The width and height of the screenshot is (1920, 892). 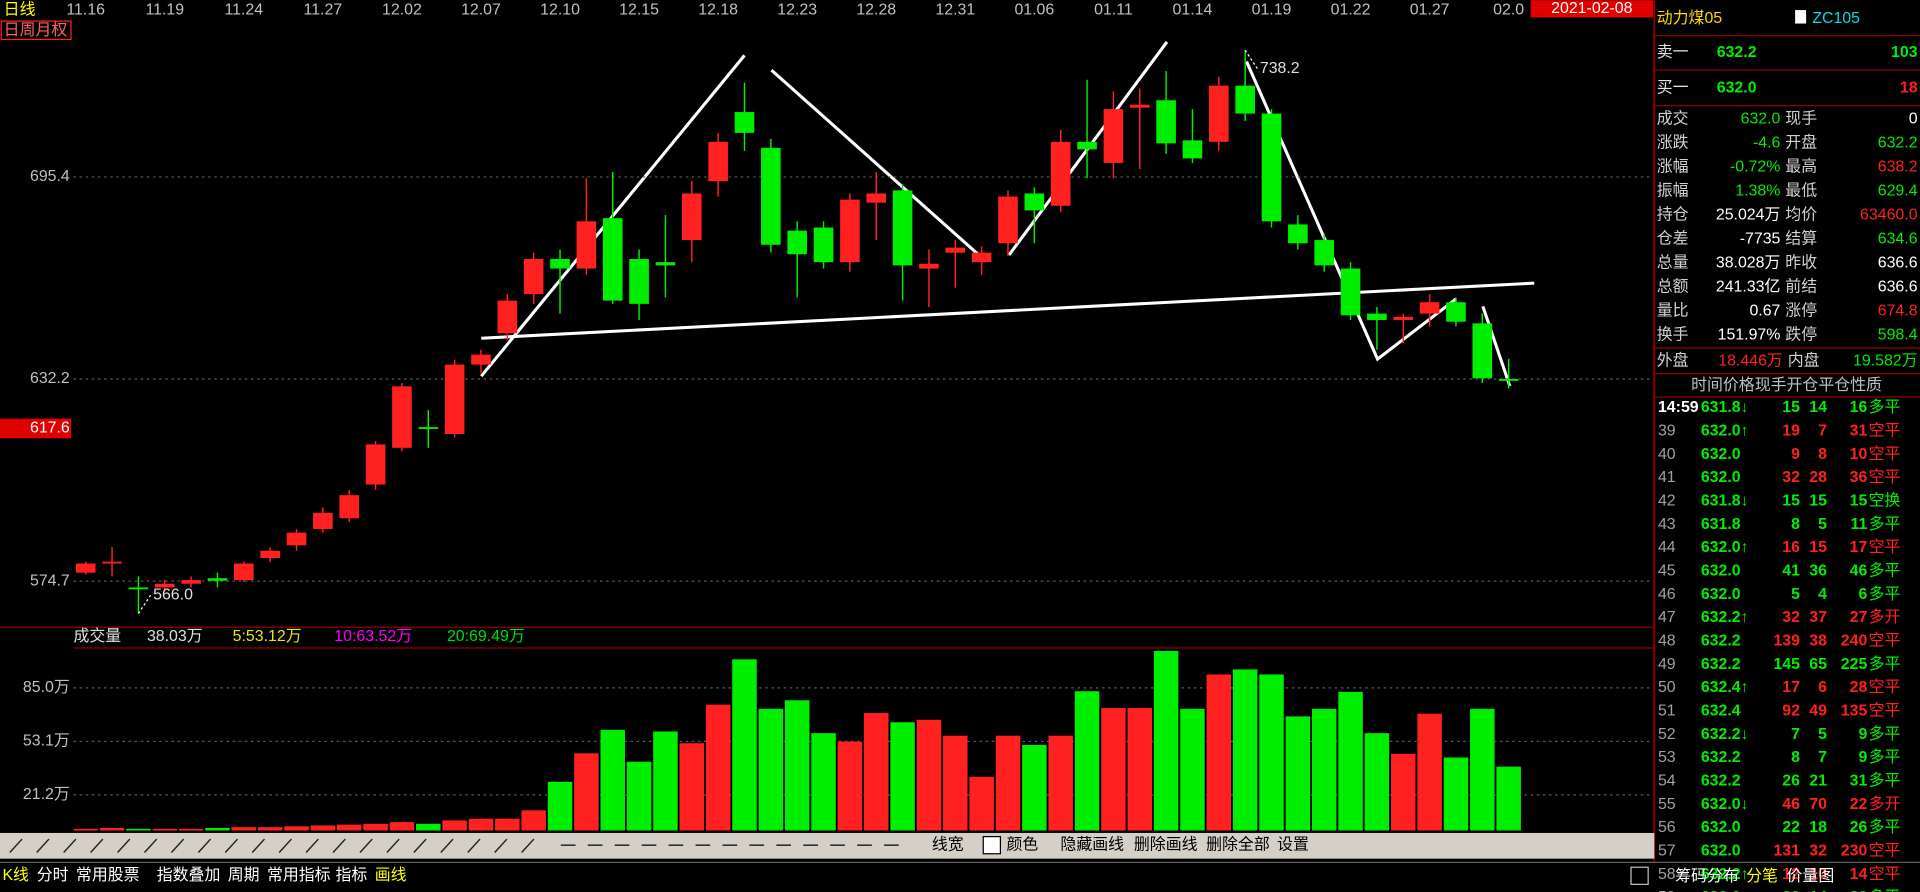 I want to click on quote-value: 0, so click(x=1913, y=118).